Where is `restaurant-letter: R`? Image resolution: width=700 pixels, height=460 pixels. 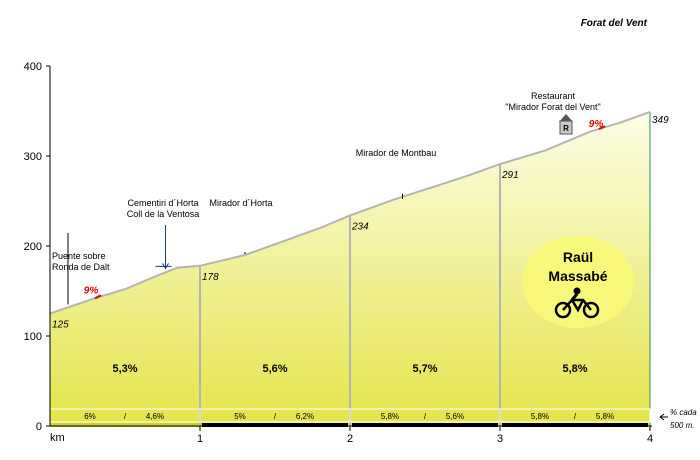
restaurant-letter: R is located at coordinates (566, 128).